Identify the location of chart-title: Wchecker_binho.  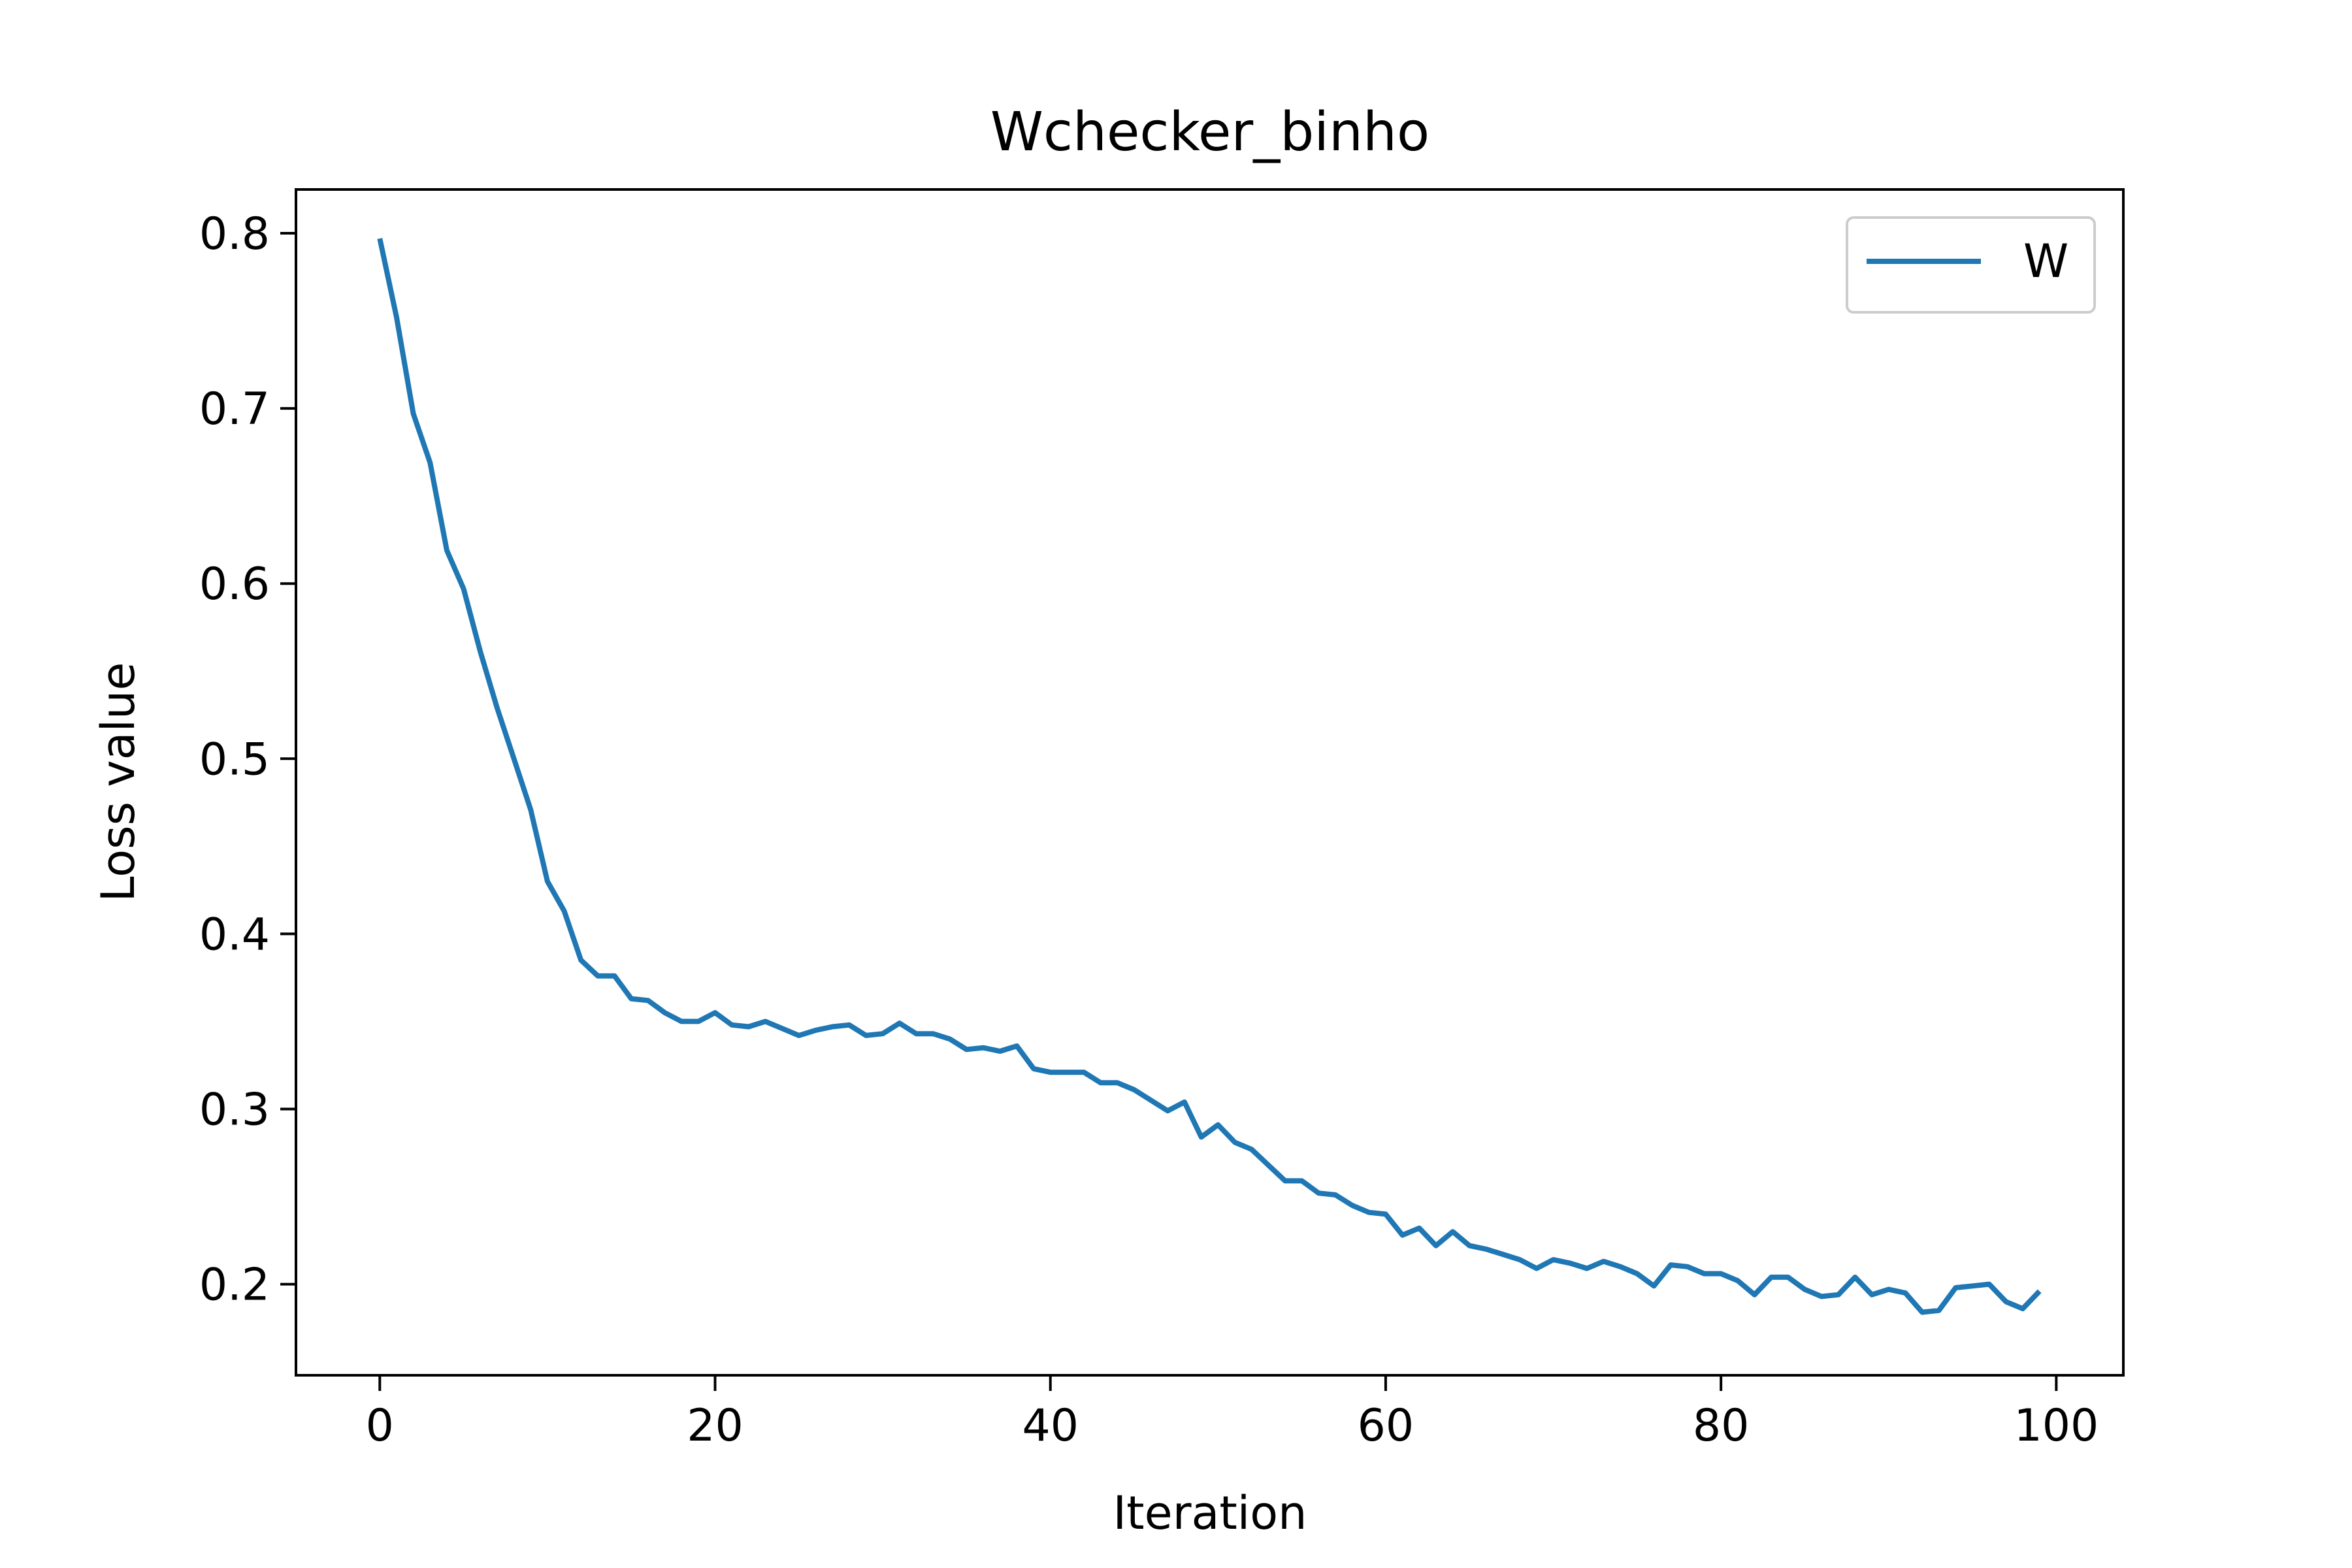
(1209, 132).